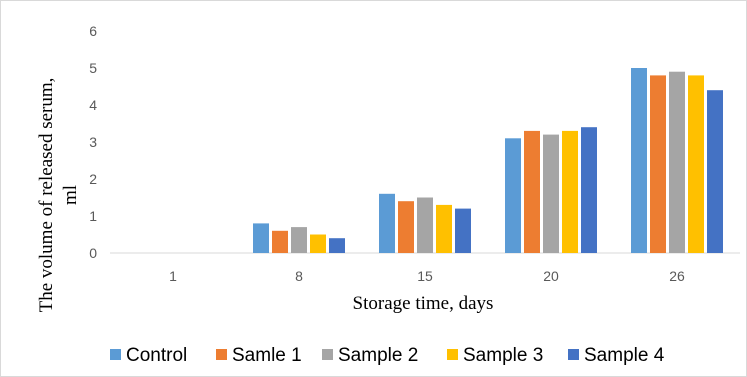 This screenshot has width=747, height=377. What do you see at coordinates (551, 276) in the screenshot?
I see `x-tick-label: 20` at bounding box center [551, 276].